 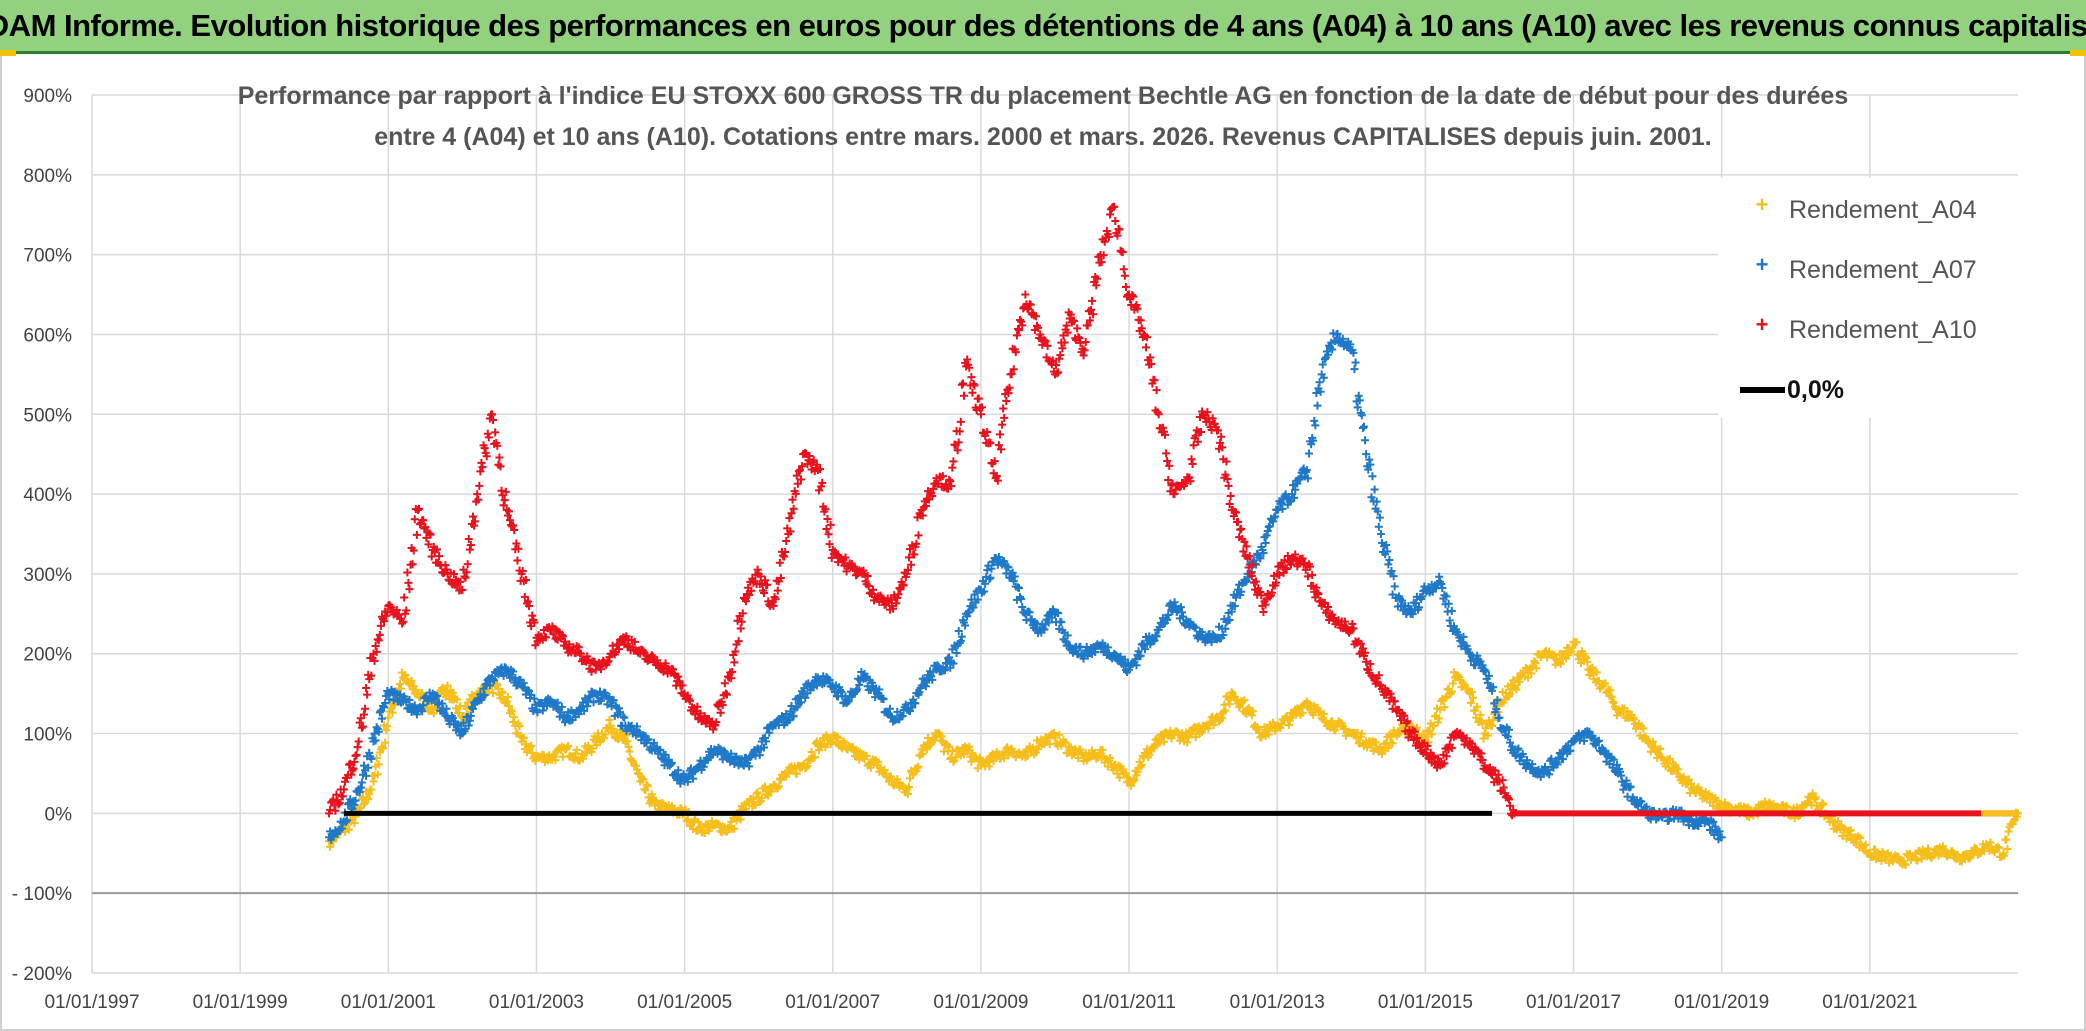 I want to click on x-tick-label: 01/01/2019, so click(x=1721, y=1002).